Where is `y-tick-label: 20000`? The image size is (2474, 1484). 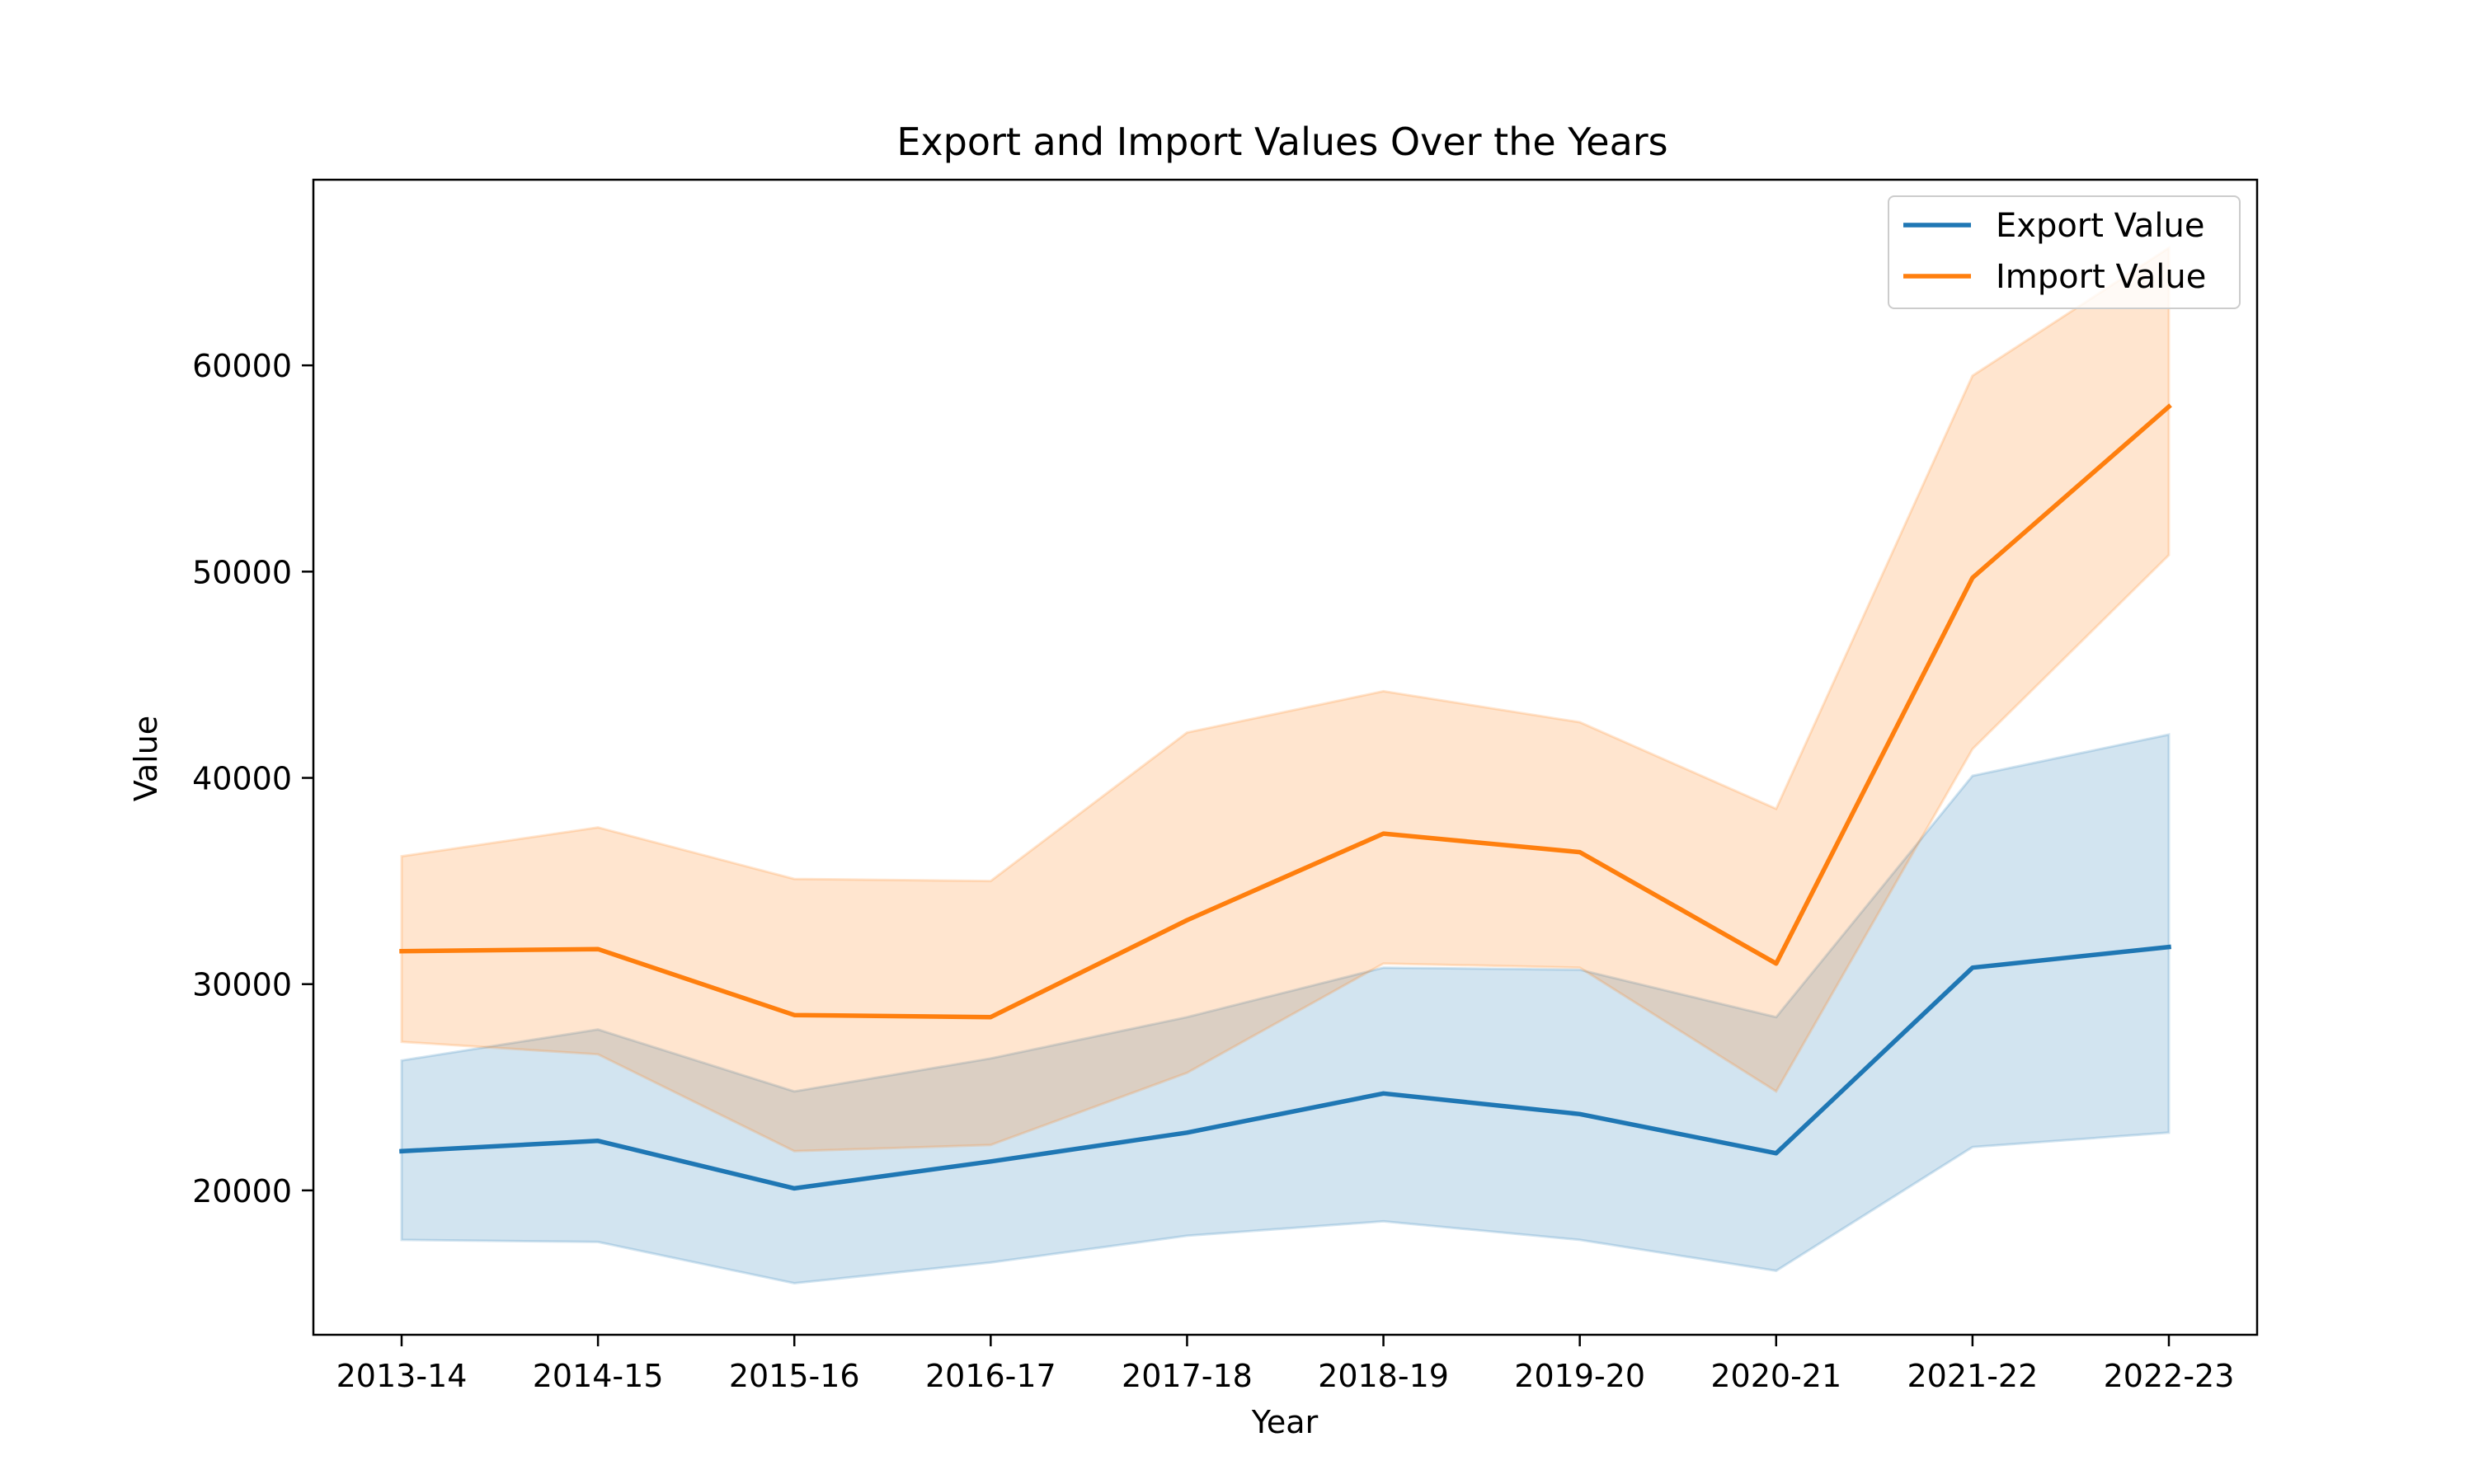 y-tick-label: 20000 is located at coordinates (242, 1191).